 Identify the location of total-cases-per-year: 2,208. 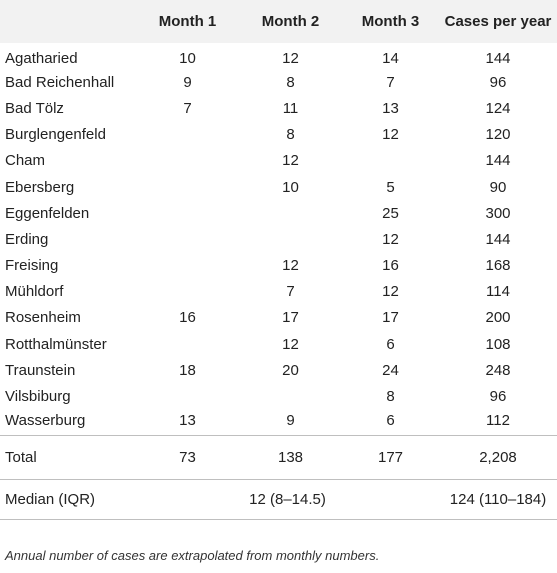
(498, 458).